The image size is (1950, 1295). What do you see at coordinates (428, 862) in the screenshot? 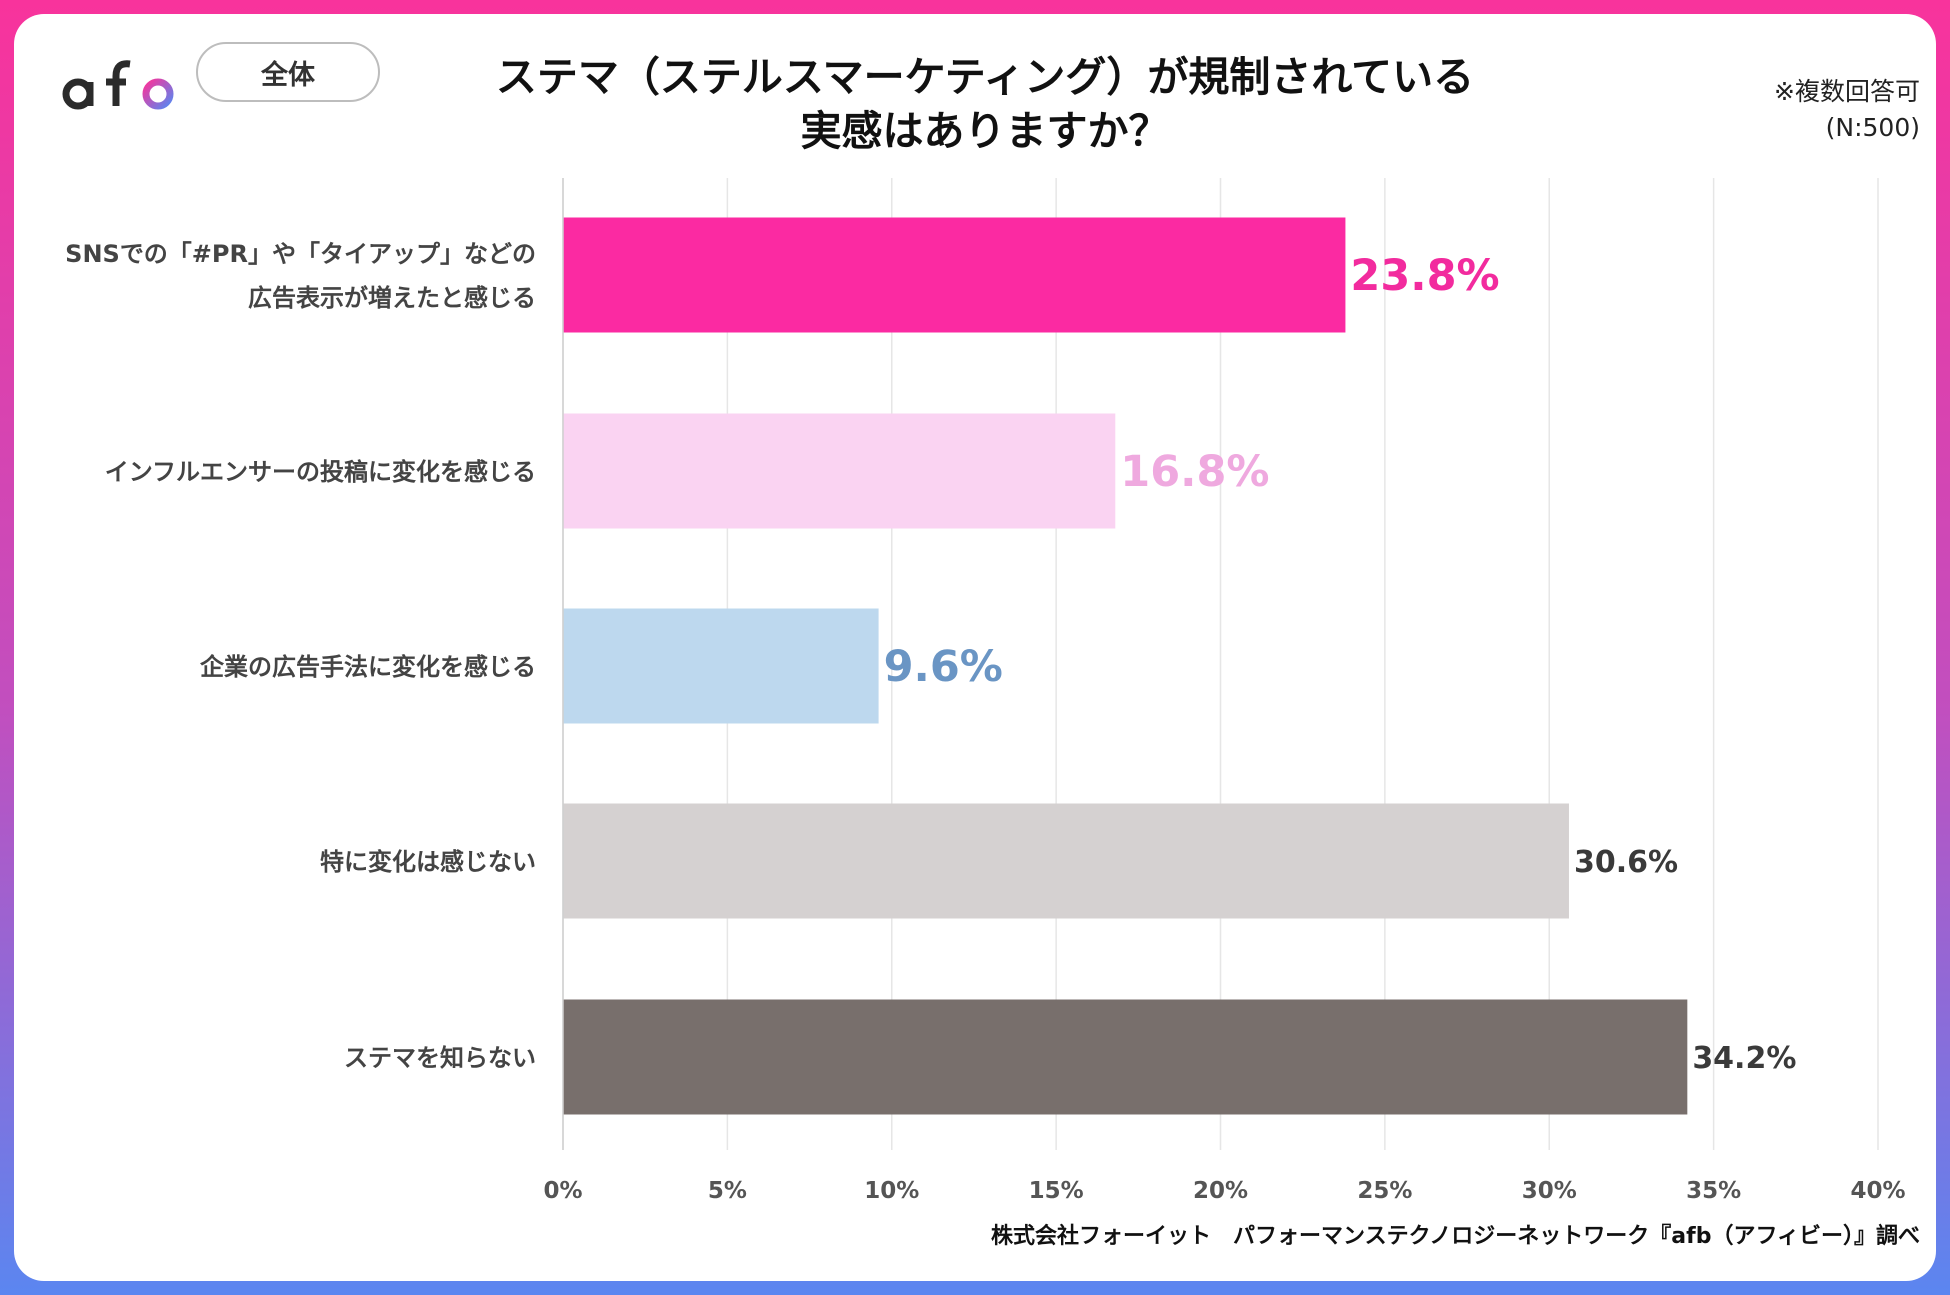
I see `category-label-4: 特に変化は感じない` at bounding box center [428, 862].